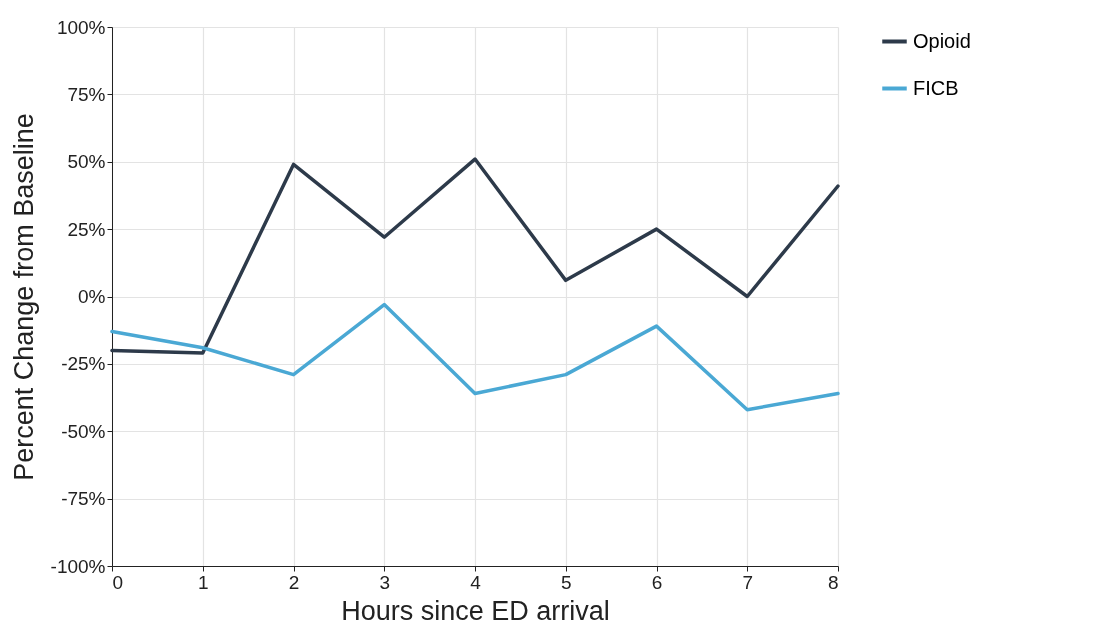  What do you see at coordinates (203, 582) in the screenshot?
I see `x-tick-label: 1` at bounding box center [203, 582].